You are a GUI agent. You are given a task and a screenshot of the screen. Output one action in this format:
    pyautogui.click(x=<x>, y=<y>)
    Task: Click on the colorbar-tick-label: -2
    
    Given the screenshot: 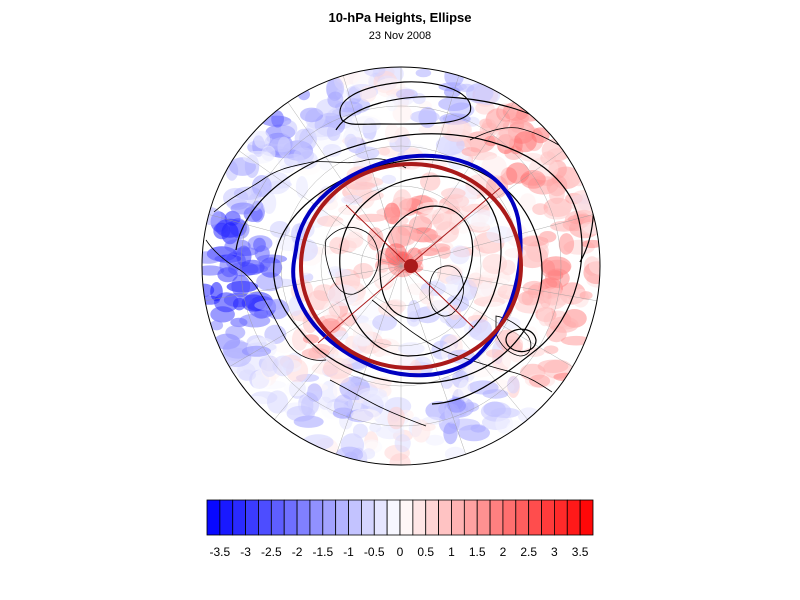 What is the action you would take?
    pyautogui.click(x=297, y=552)
    